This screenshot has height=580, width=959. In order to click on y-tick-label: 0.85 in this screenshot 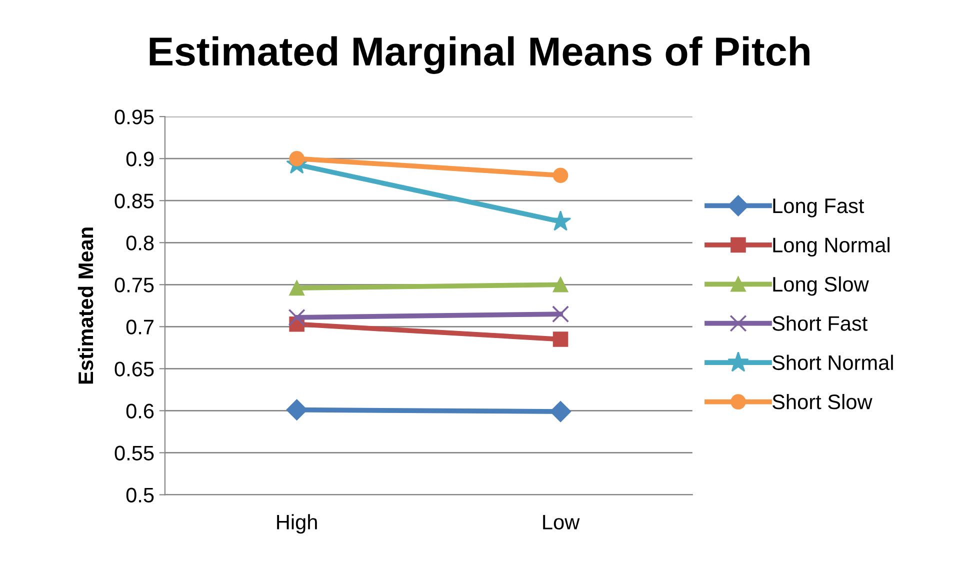, I will do `click(134, 201)`.